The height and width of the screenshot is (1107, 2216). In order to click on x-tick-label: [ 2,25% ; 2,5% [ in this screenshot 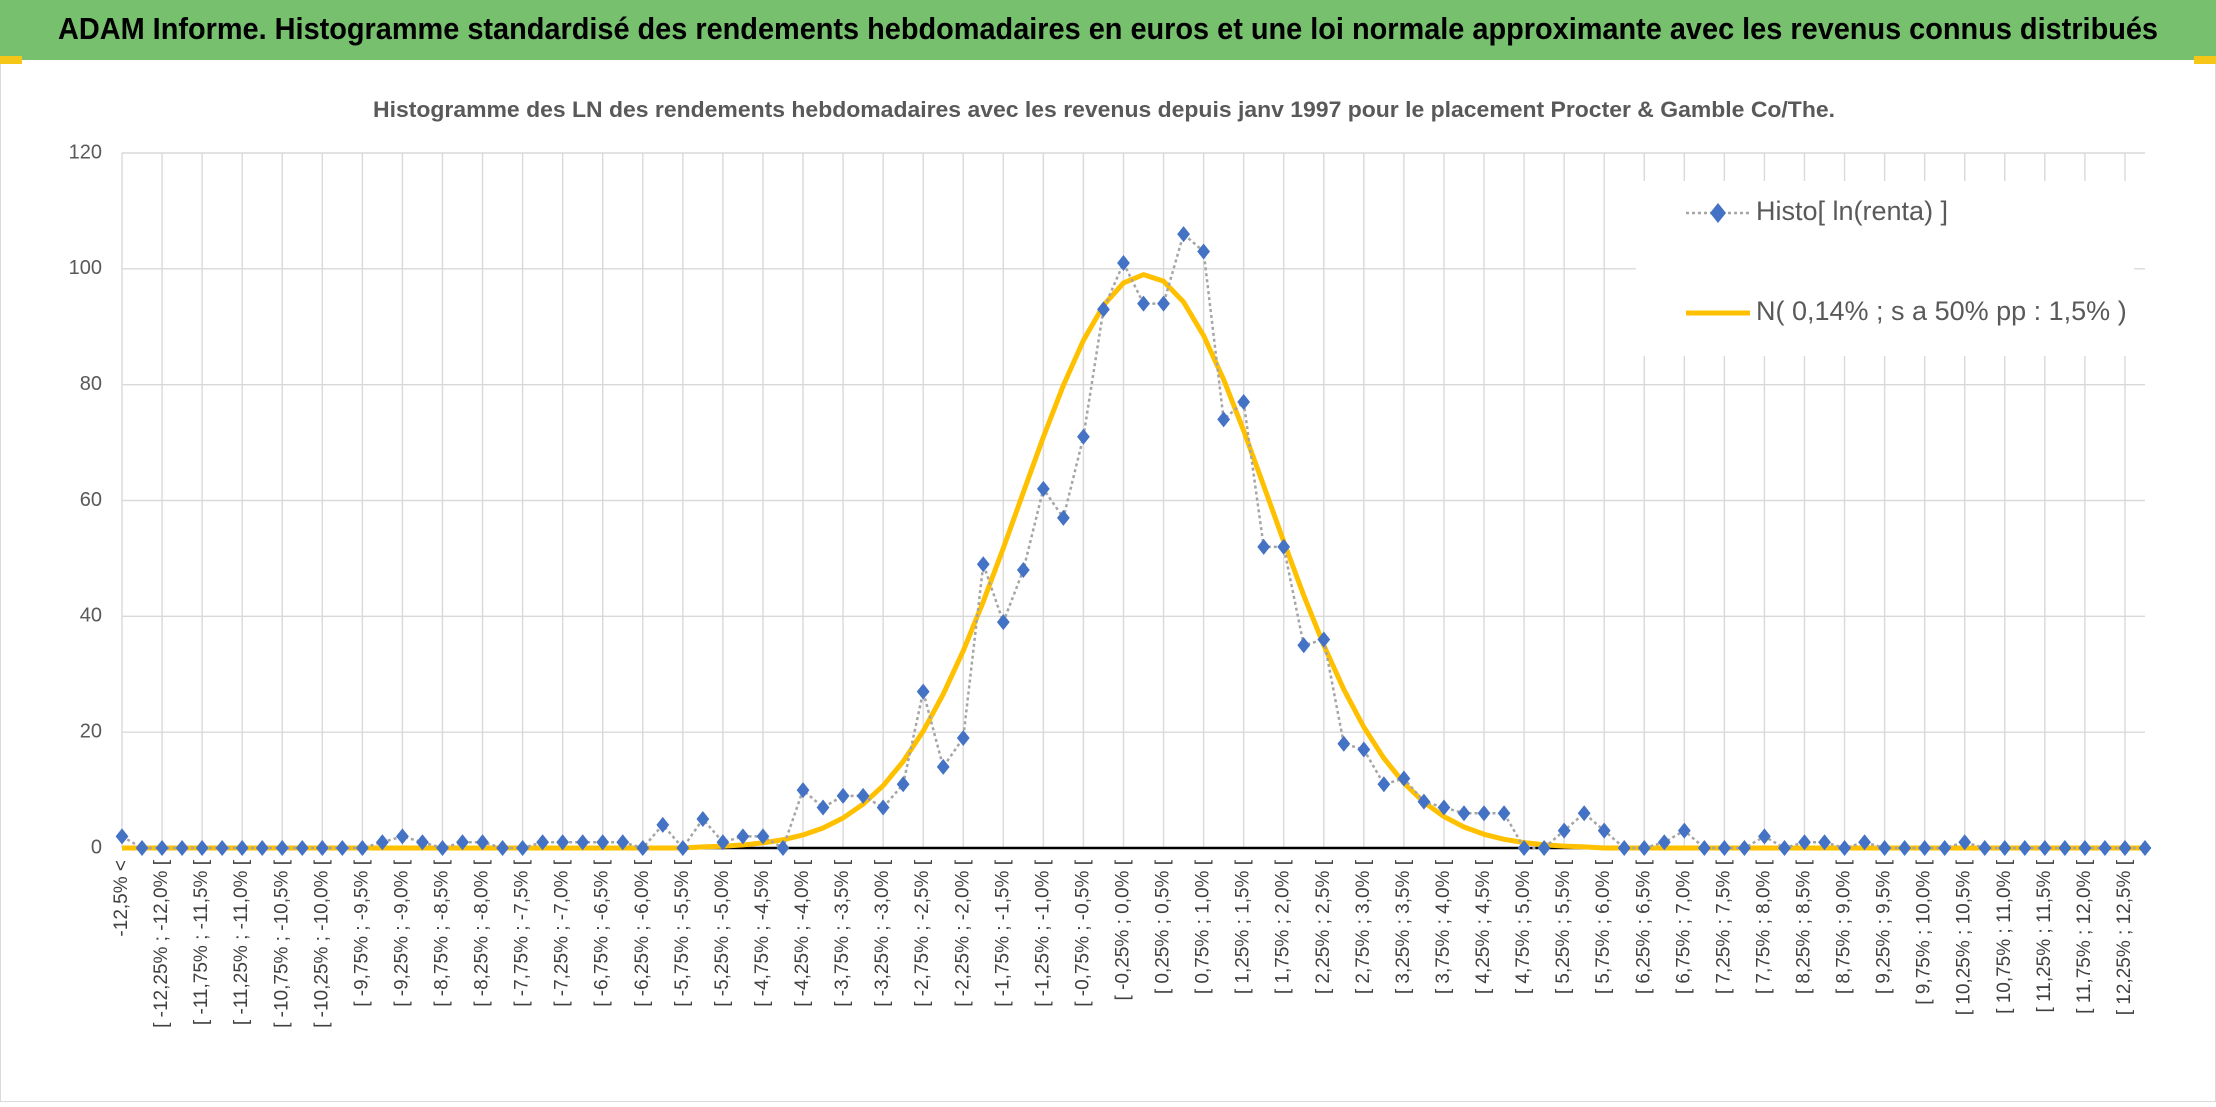, I will do `click(1323, 926)`.